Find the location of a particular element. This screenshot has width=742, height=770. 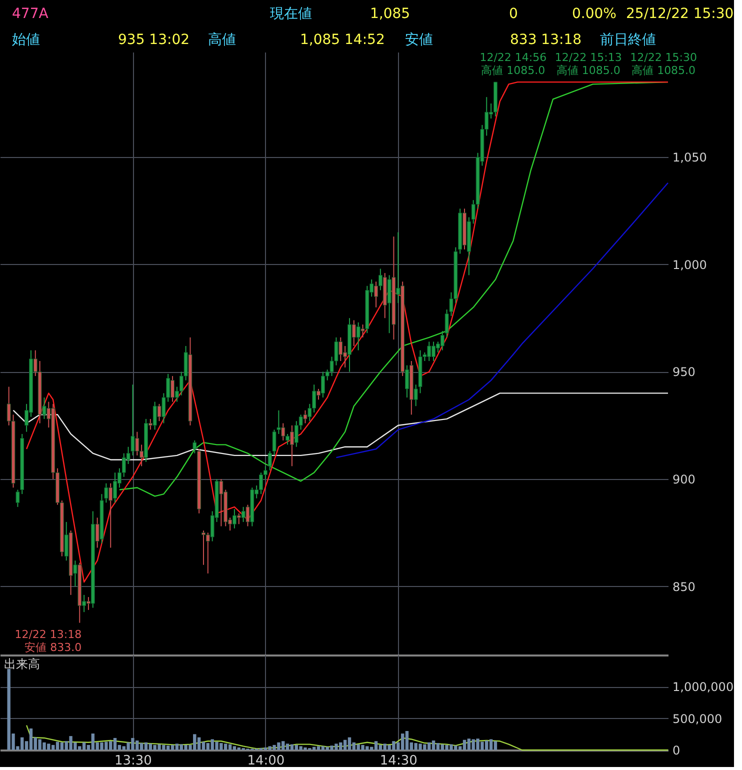

x-tick-label: 13:30 is located at coordinates (133, 761).